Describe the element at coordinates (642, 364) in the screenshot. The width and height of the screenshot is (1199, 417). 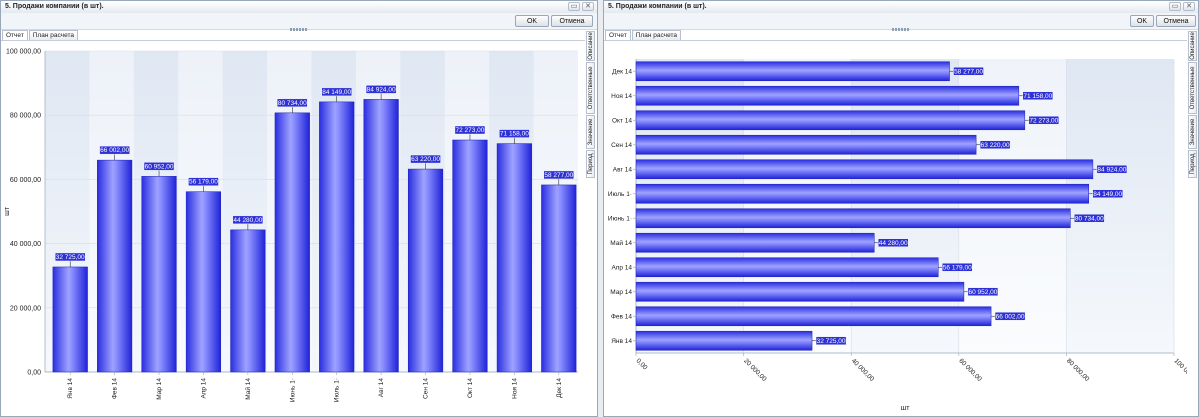
I see `x-tick-label: 0,00` at that location.